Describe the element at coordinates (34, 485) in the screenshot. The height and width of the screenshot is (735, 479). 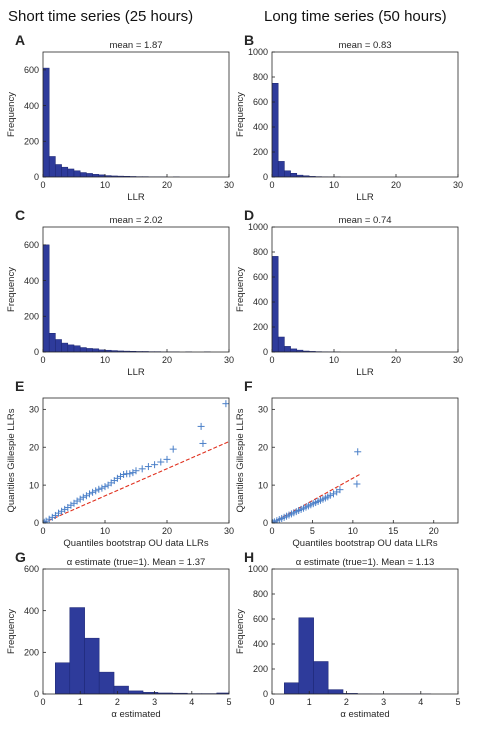
I see `y-tick-label: 10` at that location.